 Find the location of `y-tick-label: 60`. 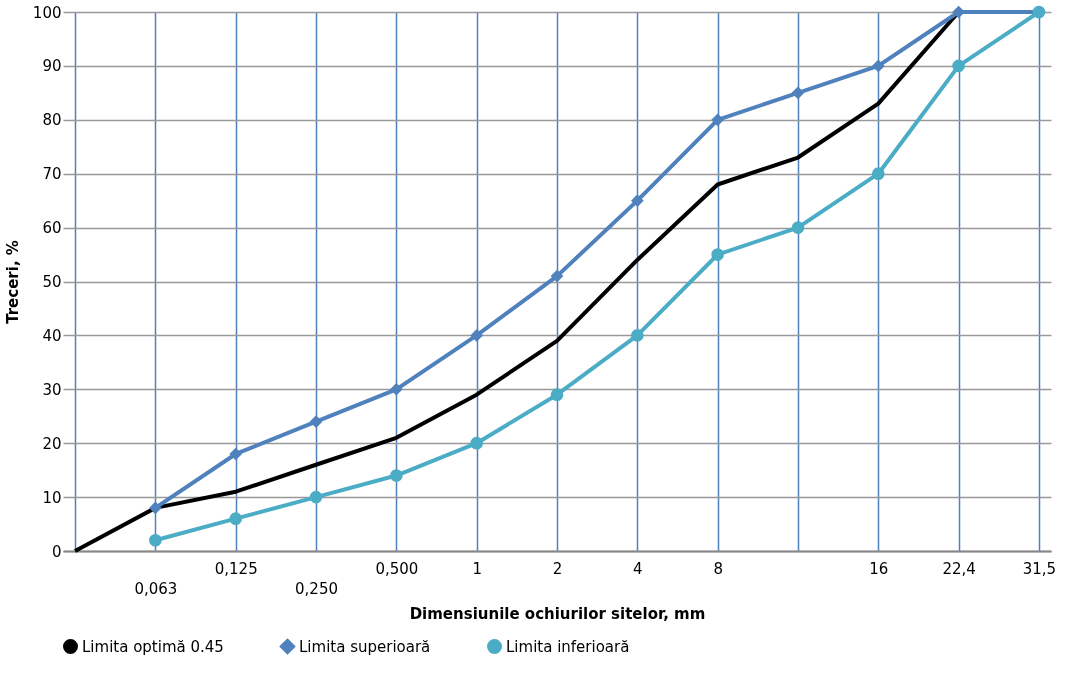

y-tick-label: 60 is located at coordinates (52, 228).